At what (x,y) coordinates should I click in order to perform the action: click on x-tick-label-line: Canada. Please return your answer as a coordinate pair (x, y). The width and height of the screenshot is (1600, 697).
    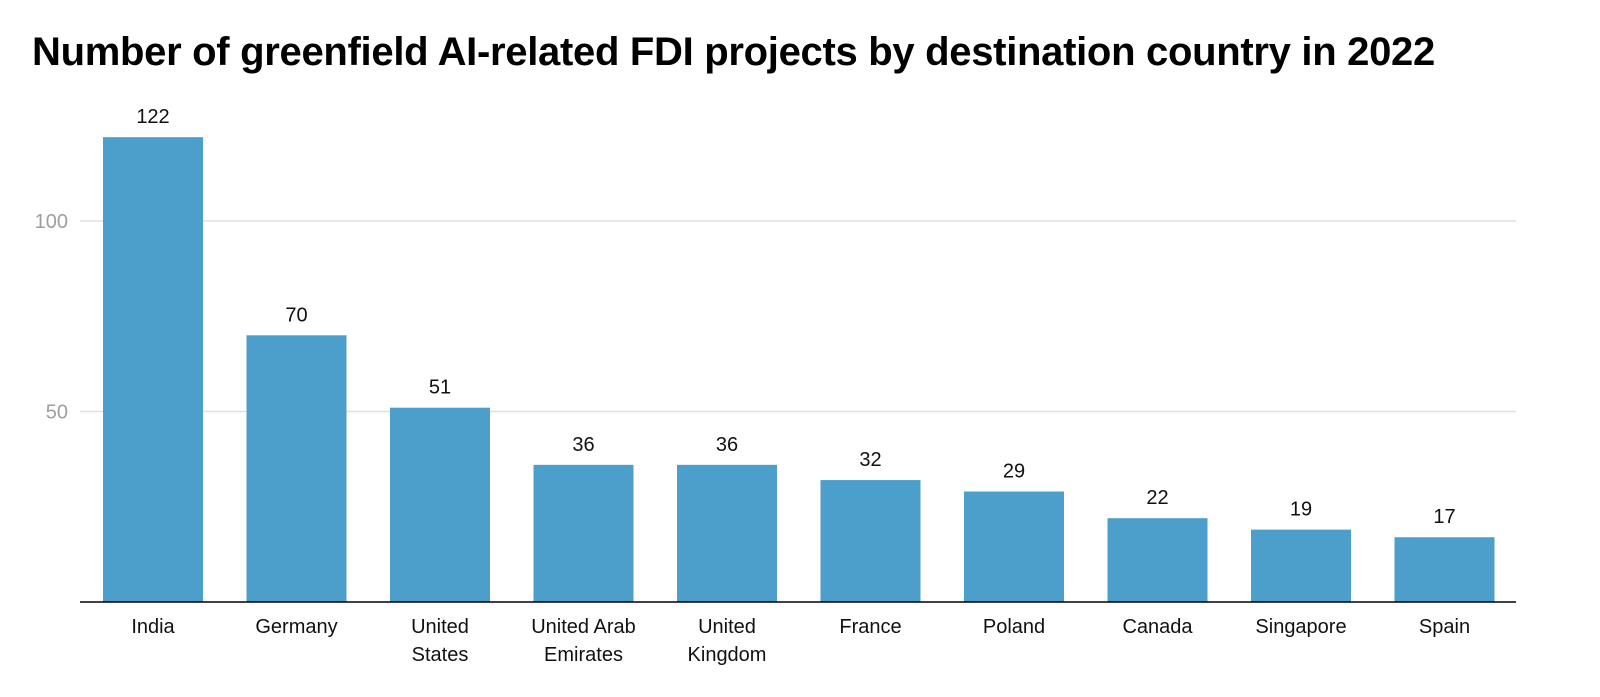
    Looking at the image, I should click on (1157, 627).